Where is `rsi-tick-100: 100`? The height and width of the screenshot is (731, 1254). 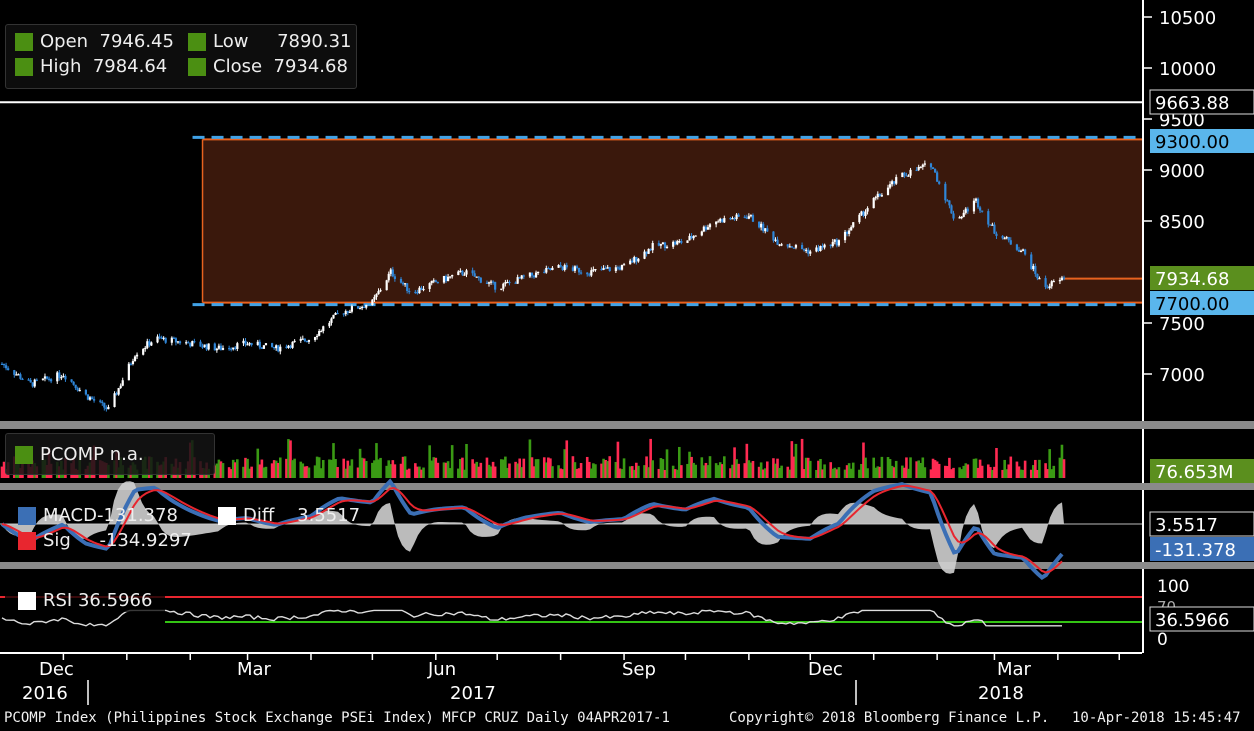 rsi-tick-100: 100 is located at coordinates (1173, 587).